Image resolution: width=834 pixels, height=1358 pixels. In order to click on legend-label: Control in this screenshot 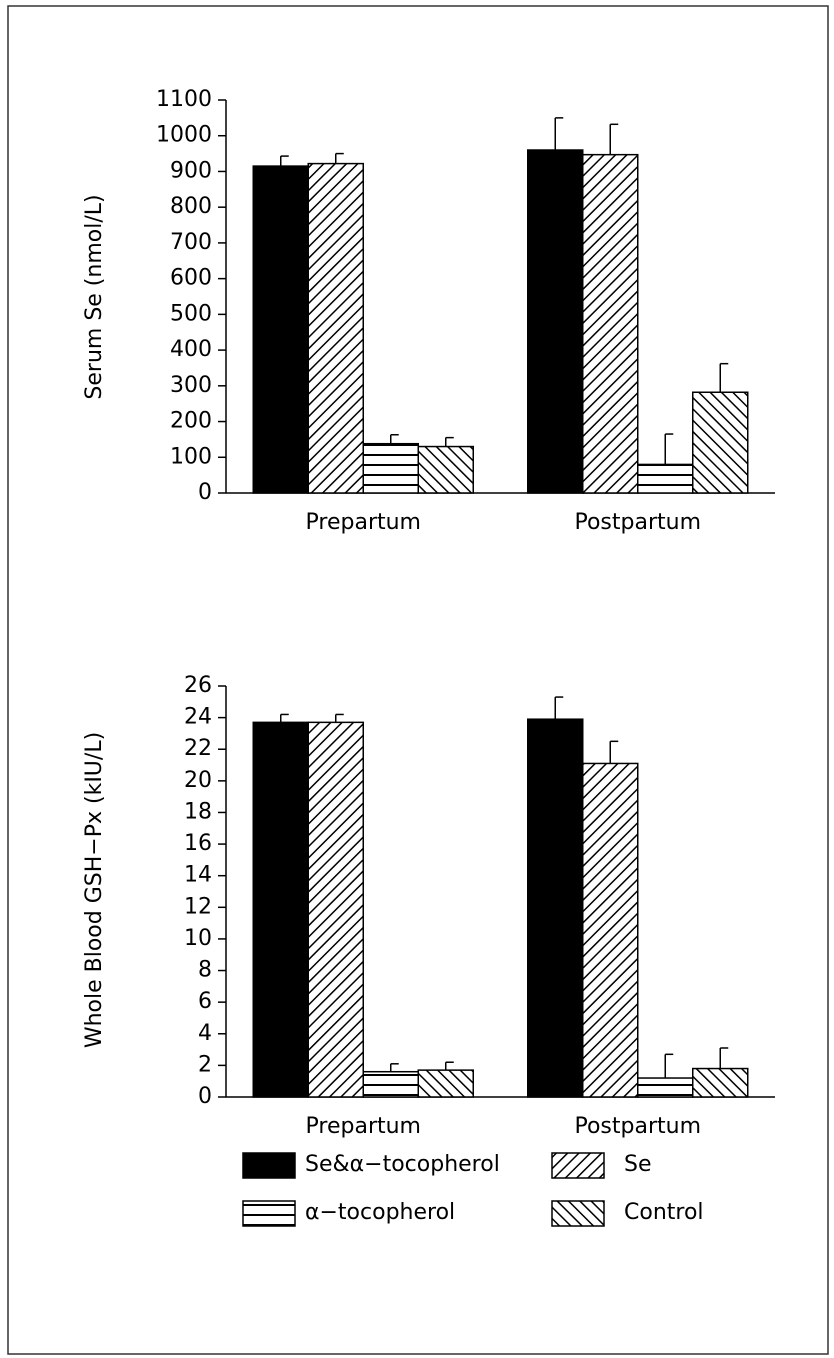, I will do `click(664, 1212)`.